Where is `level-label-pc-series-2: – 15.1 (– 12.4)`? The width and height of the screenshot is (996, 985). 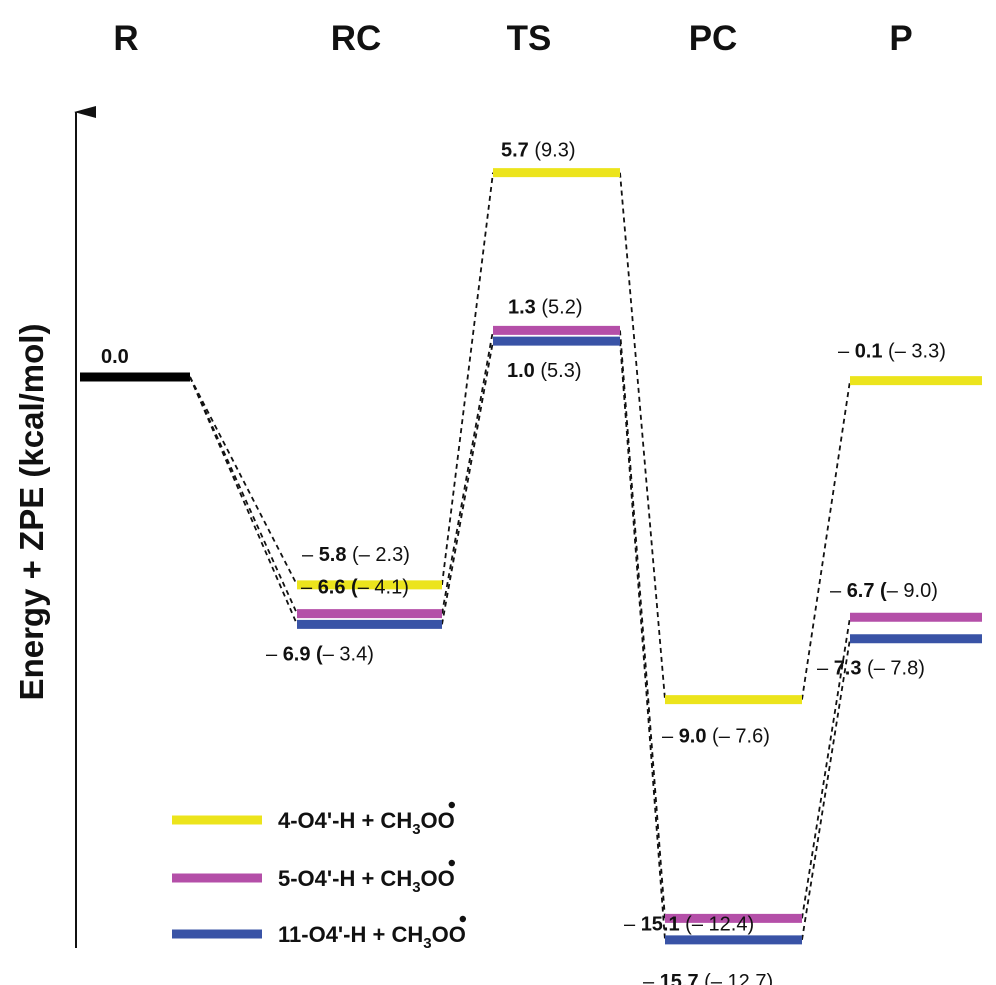 level-label-pc-series-2: – 15.1 (– 12.4) is located at coordinates (689, 924).